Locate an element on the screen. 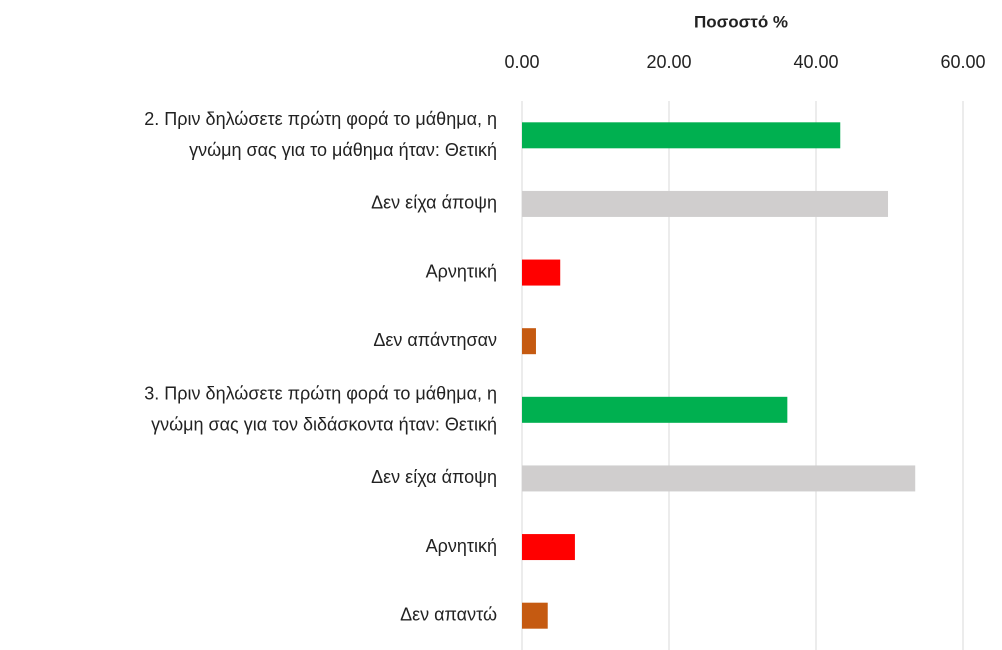 This screenshot has height=650, width=1002. x-tick-label: 0.00 is located at coordinates (521, 62).